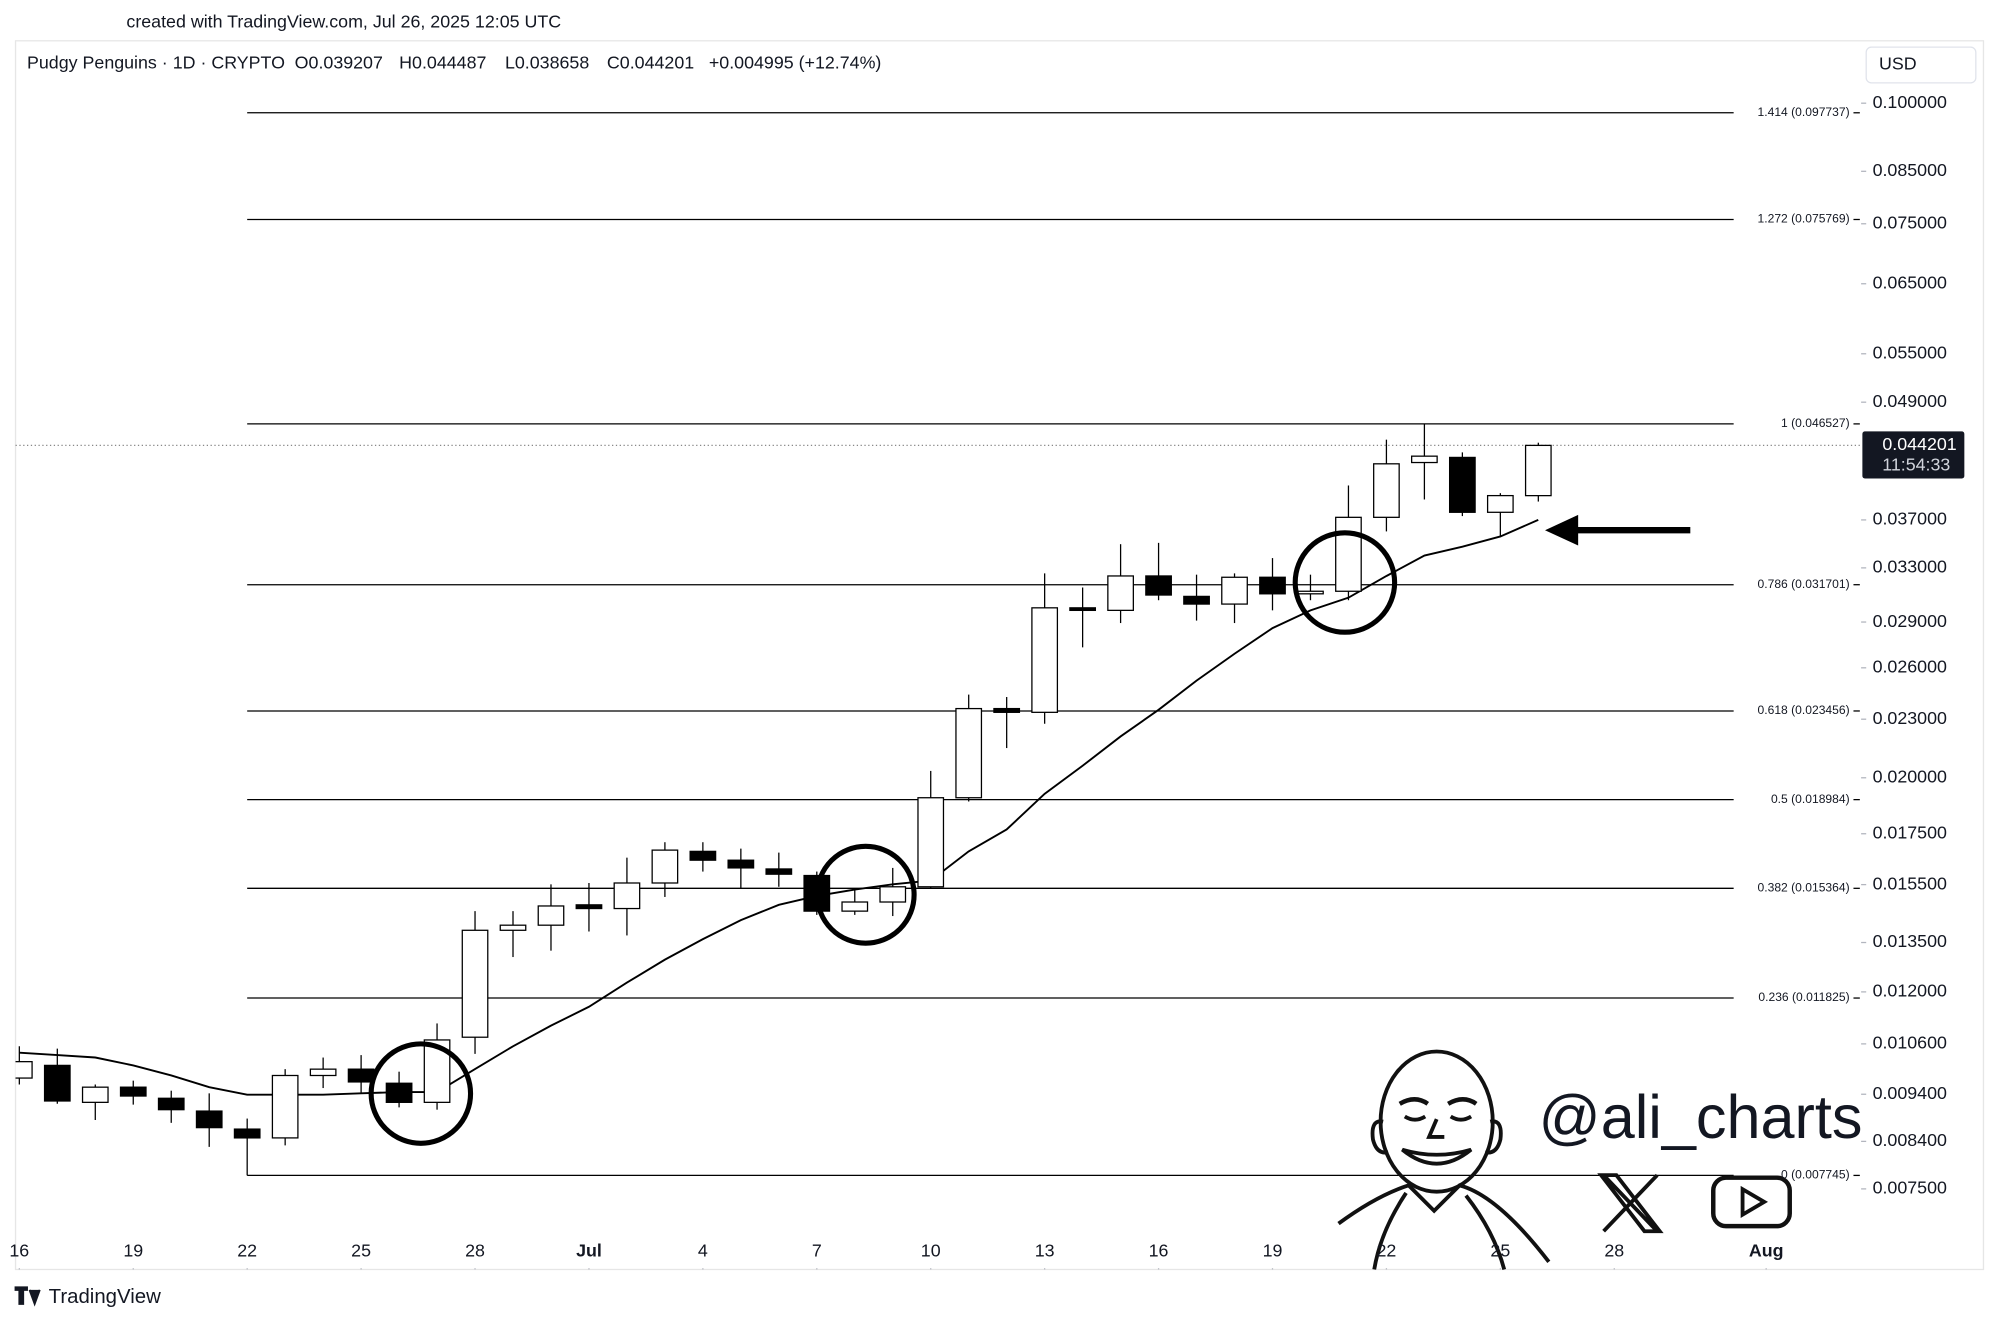  I want to click on y-tick-label: 0.026000, so click(1910, 667).